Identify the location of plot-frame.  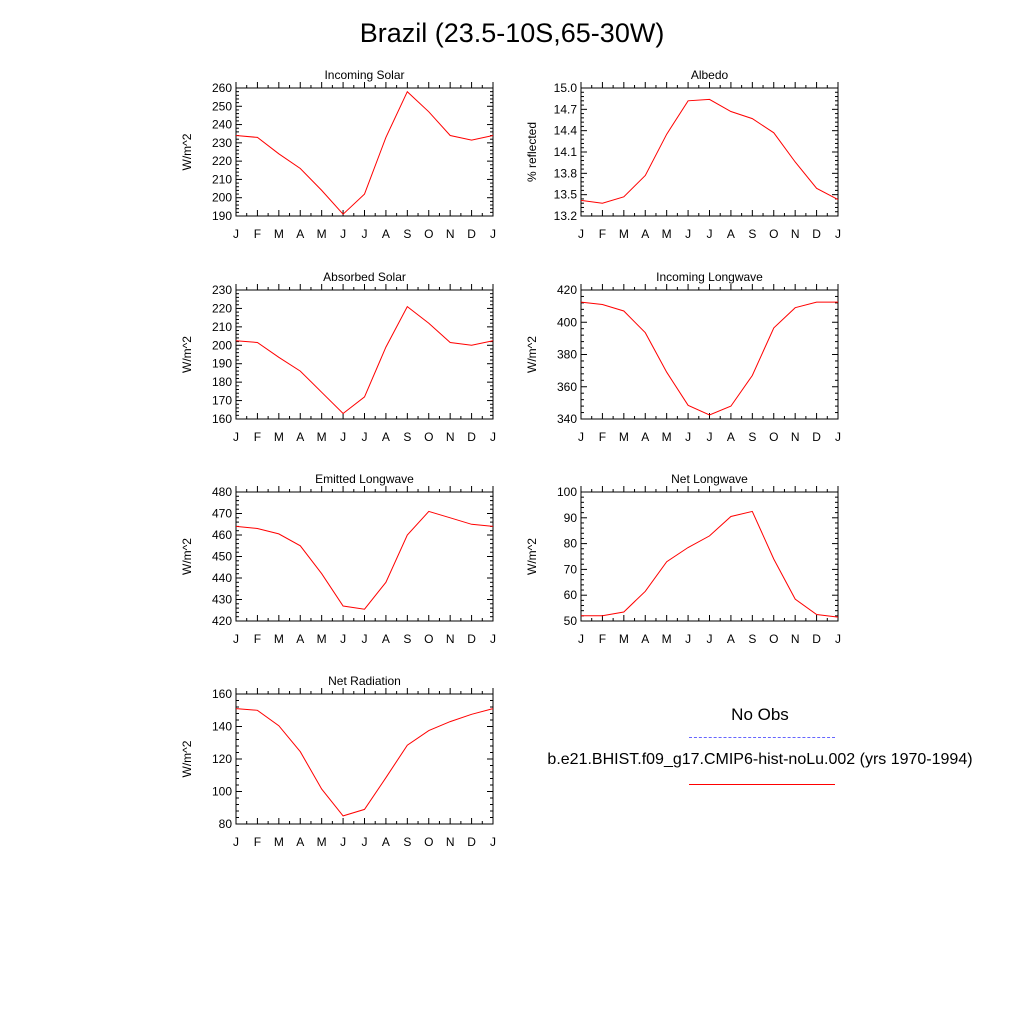
(364, 556).